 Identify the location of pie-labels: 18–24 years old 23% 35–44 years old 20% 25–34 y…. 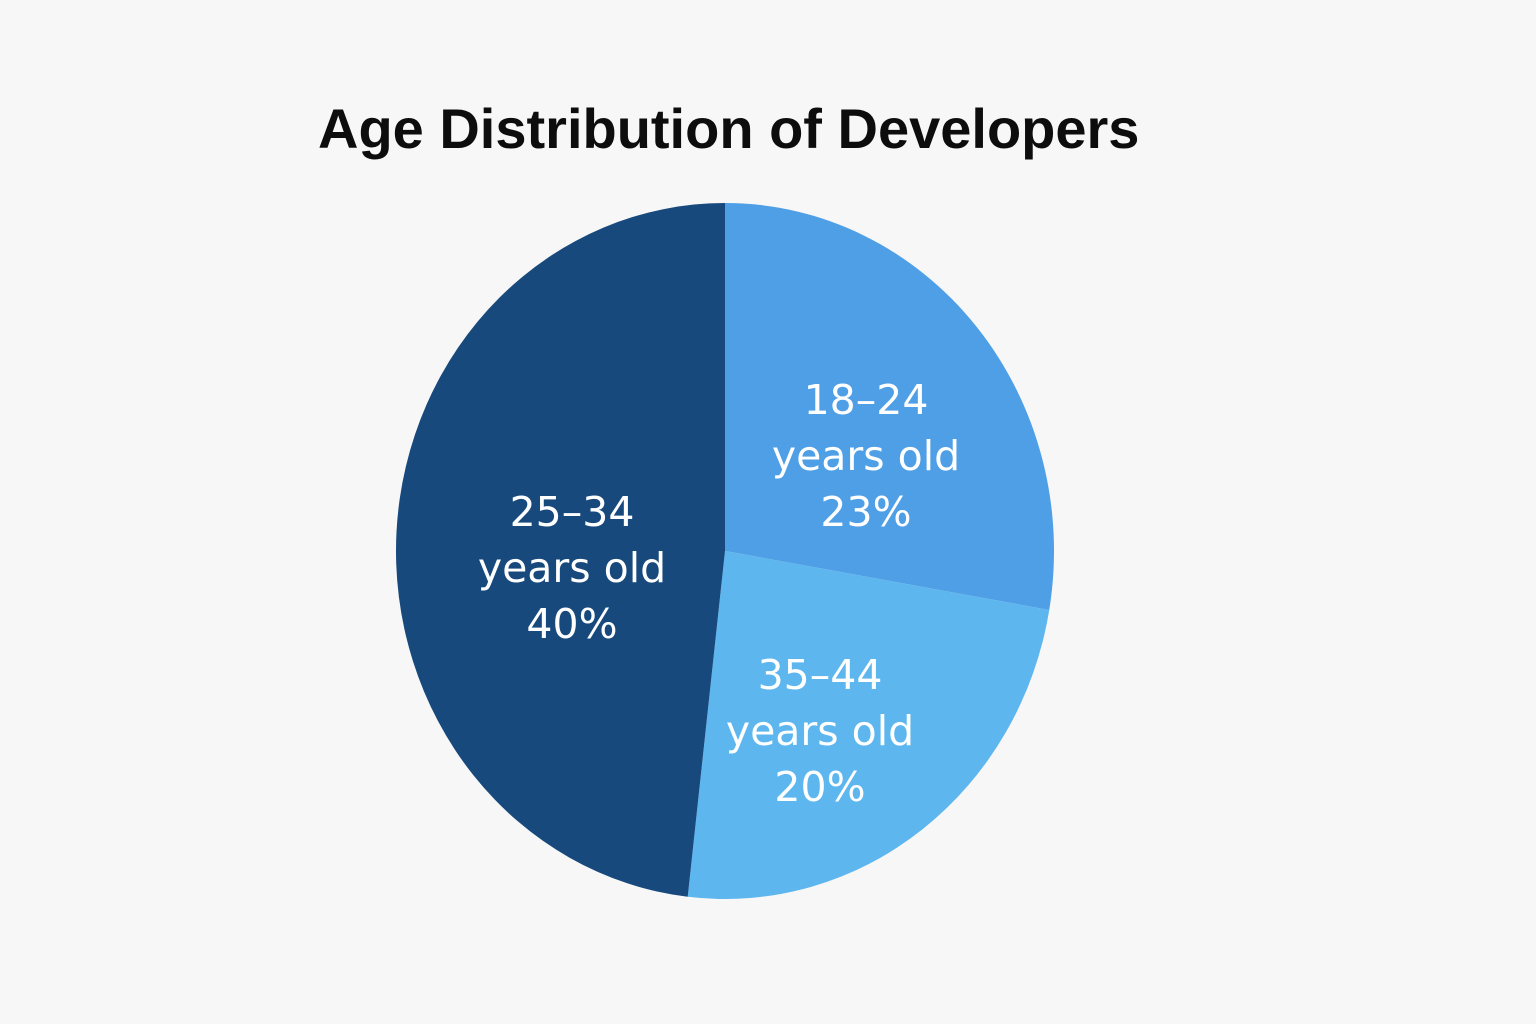
(719, 593).